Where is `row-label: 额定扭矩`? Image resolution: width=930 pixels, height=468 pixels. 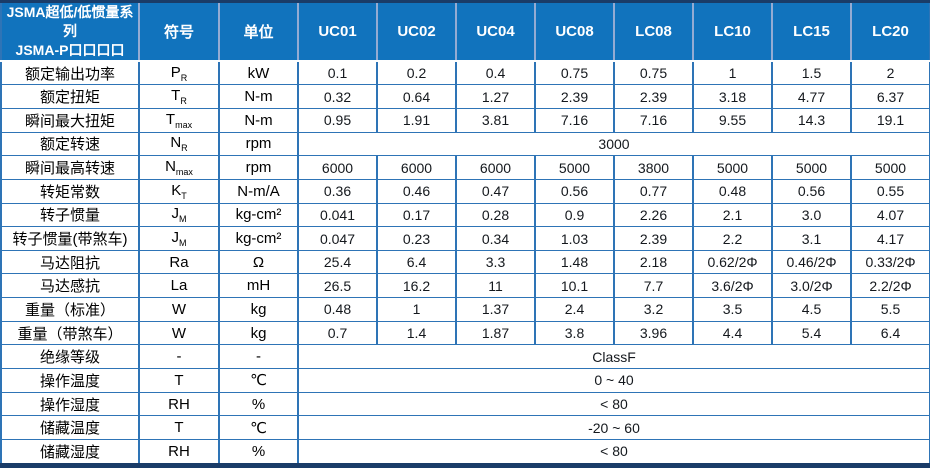
row-label: 额定扭矩 is located at coordinates (70, 96).